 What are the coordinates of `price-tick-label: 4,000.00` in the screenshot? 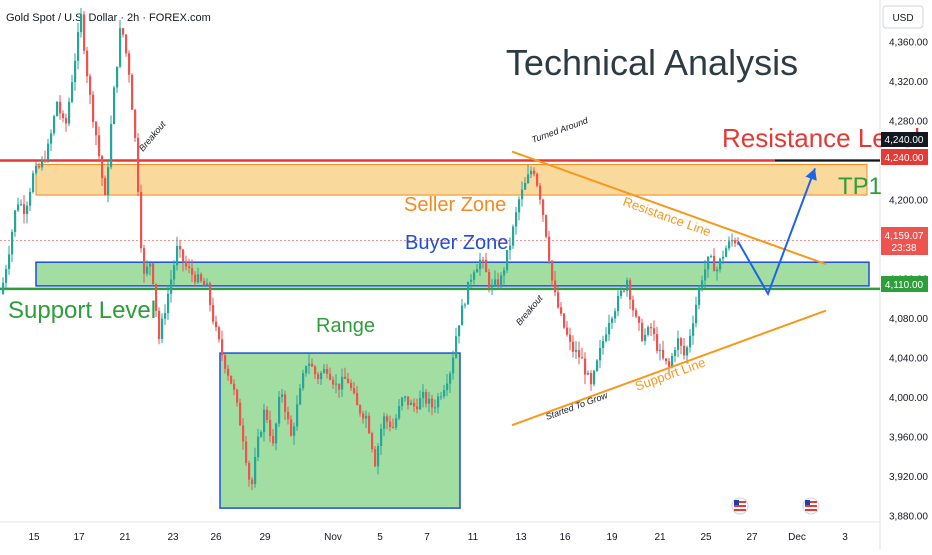 It's located at (908, 398).